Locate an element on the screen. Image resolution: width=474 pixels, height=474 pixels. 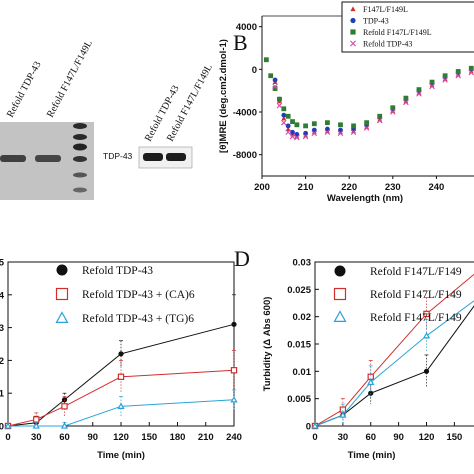
d-x-tick-label: 60 is located at coordinates (370, 437).